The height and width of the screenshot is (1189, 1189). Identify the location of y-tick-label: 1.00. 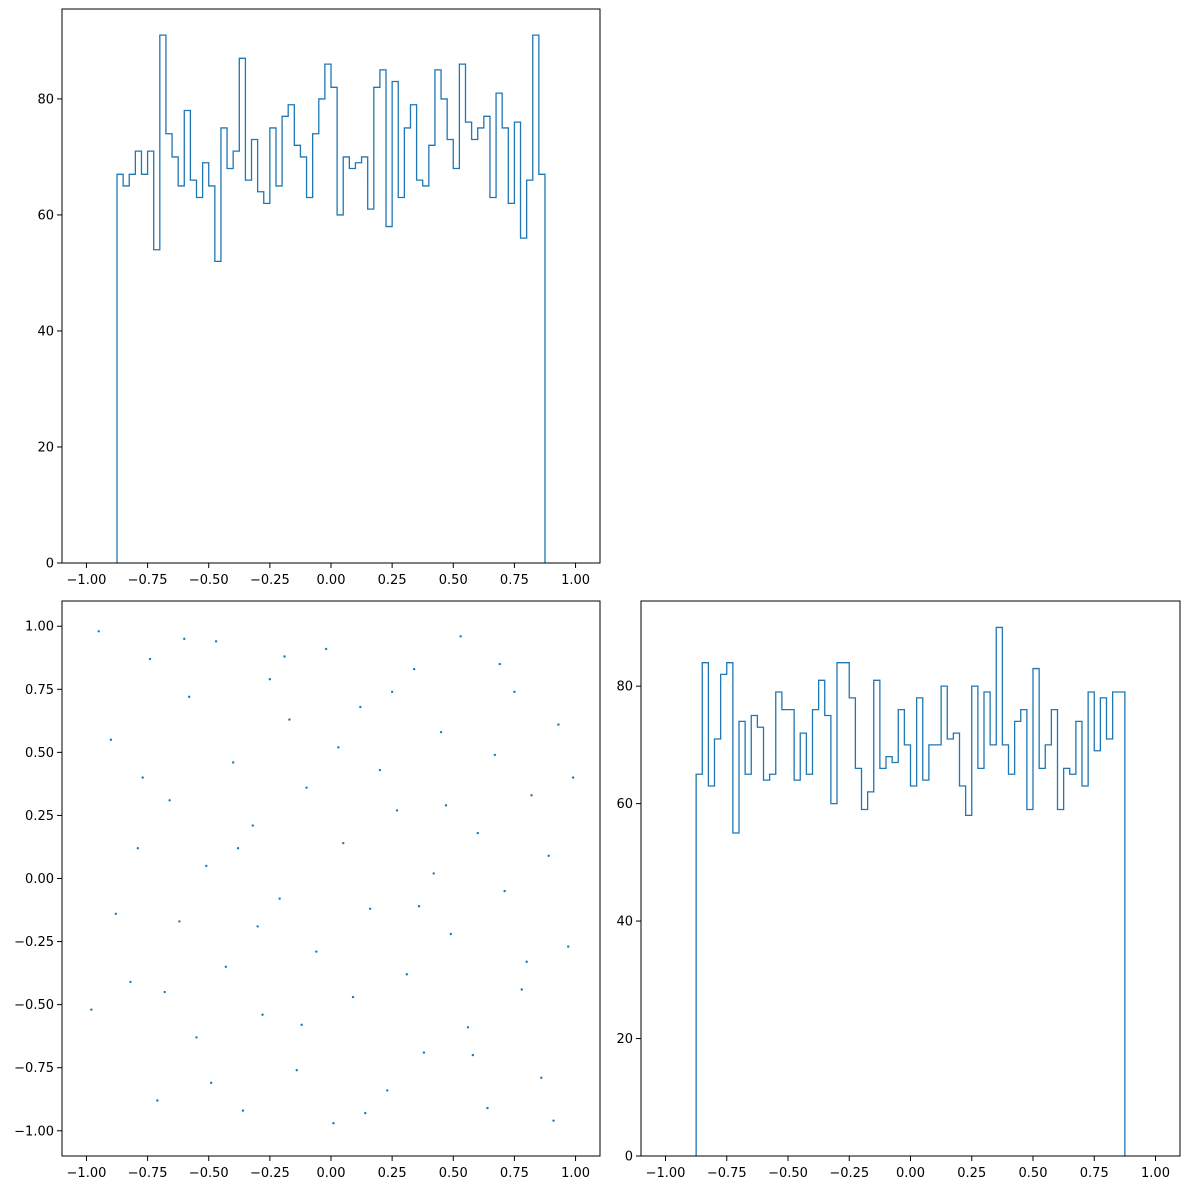
(39, 627).